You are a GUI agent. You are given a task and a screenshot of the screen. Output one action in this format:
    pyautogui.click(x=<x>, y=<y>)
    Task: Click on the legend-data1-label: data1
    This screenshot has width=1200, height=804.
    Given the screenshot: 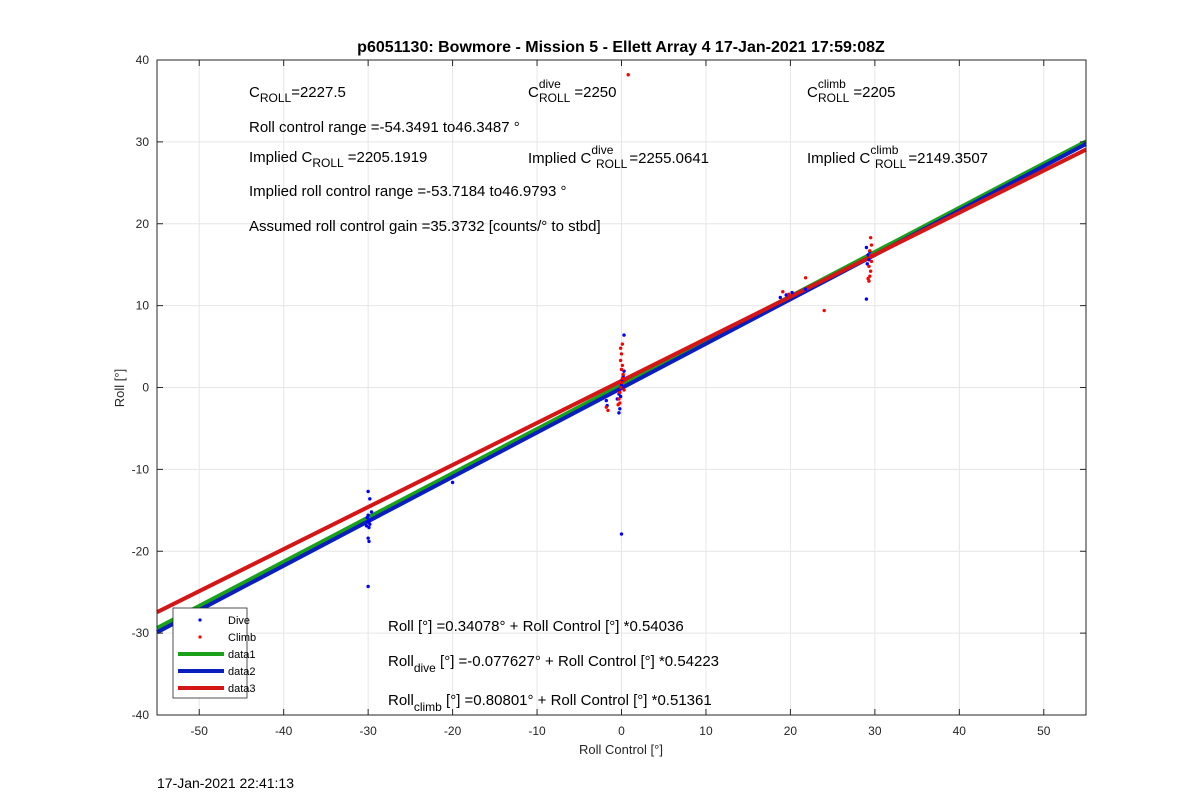 What is the action you would take?
    pyautogui.click(x=242, y=655)
    